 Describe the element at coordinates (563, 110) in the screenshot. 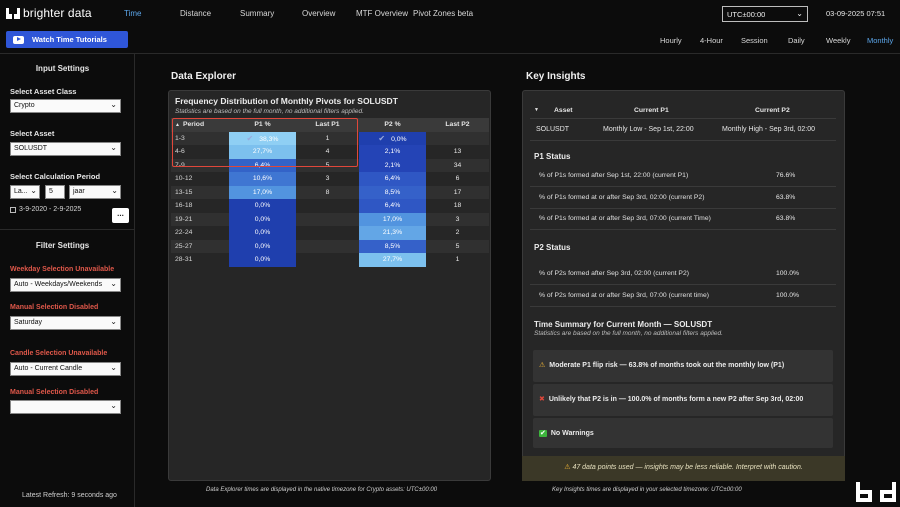

I see `column-header-asset: Asset` at that location.